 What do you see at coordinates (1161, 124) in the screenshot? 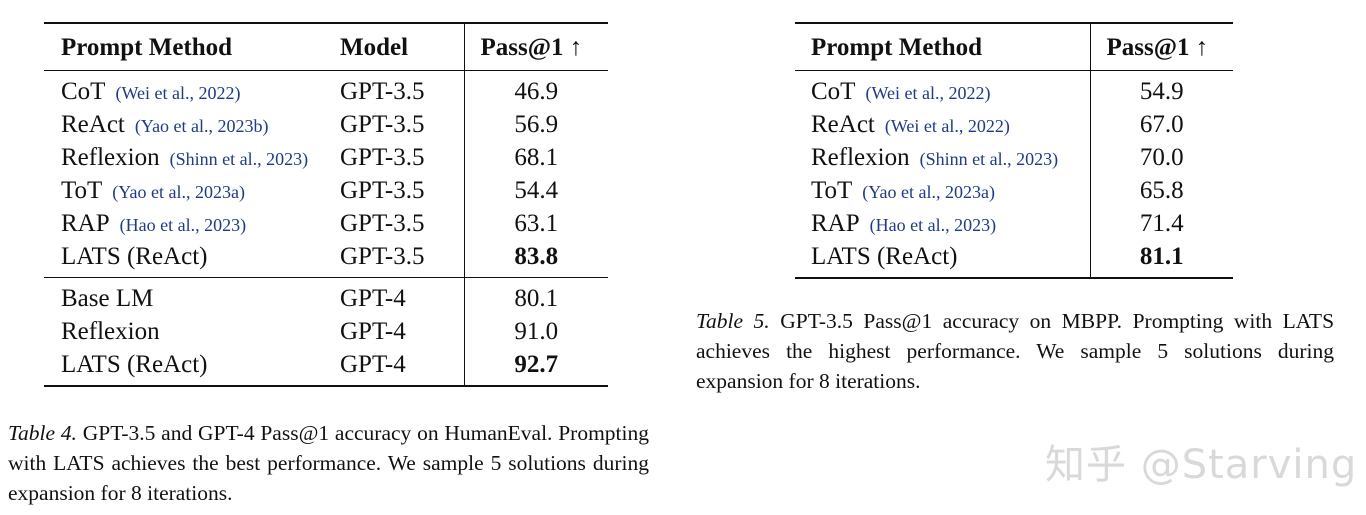
I see `pass-at-1-value: 67.0` at bounding box center [1161, 124].